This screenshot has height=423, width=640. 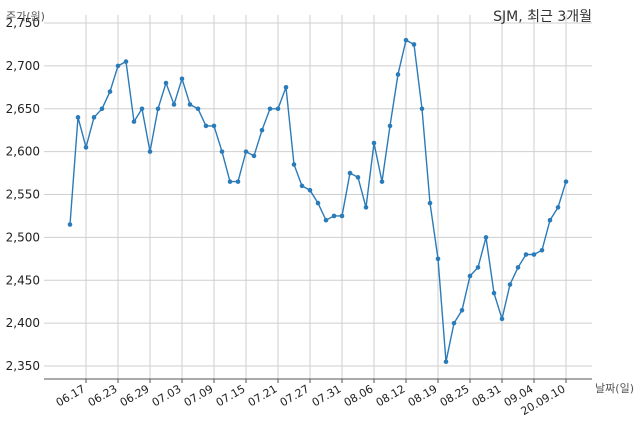 What do you see at coordinates (327, 395) in the screenshot?
I see `x-tick-label: 07.31` at bounding box center [327, 395].